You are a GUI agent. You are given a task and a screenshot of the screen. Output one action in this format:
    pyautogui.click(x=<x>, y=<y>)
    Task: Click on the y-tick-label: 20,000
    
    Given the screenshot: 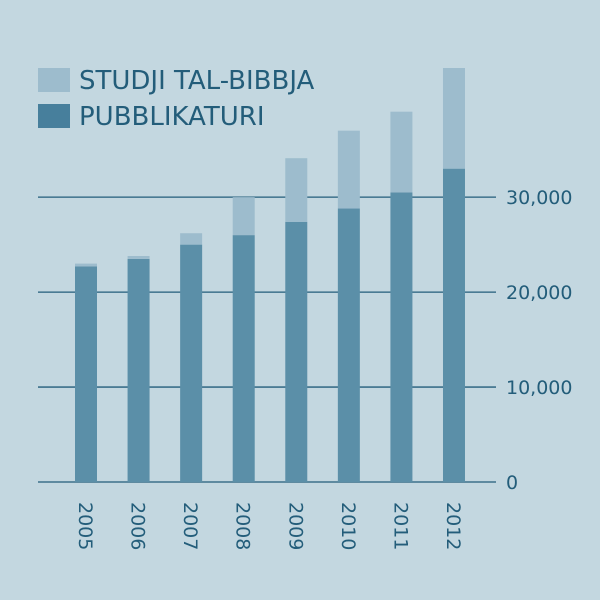 What is the action you would take?
    pyautogui.click(x=539, y=293)
    